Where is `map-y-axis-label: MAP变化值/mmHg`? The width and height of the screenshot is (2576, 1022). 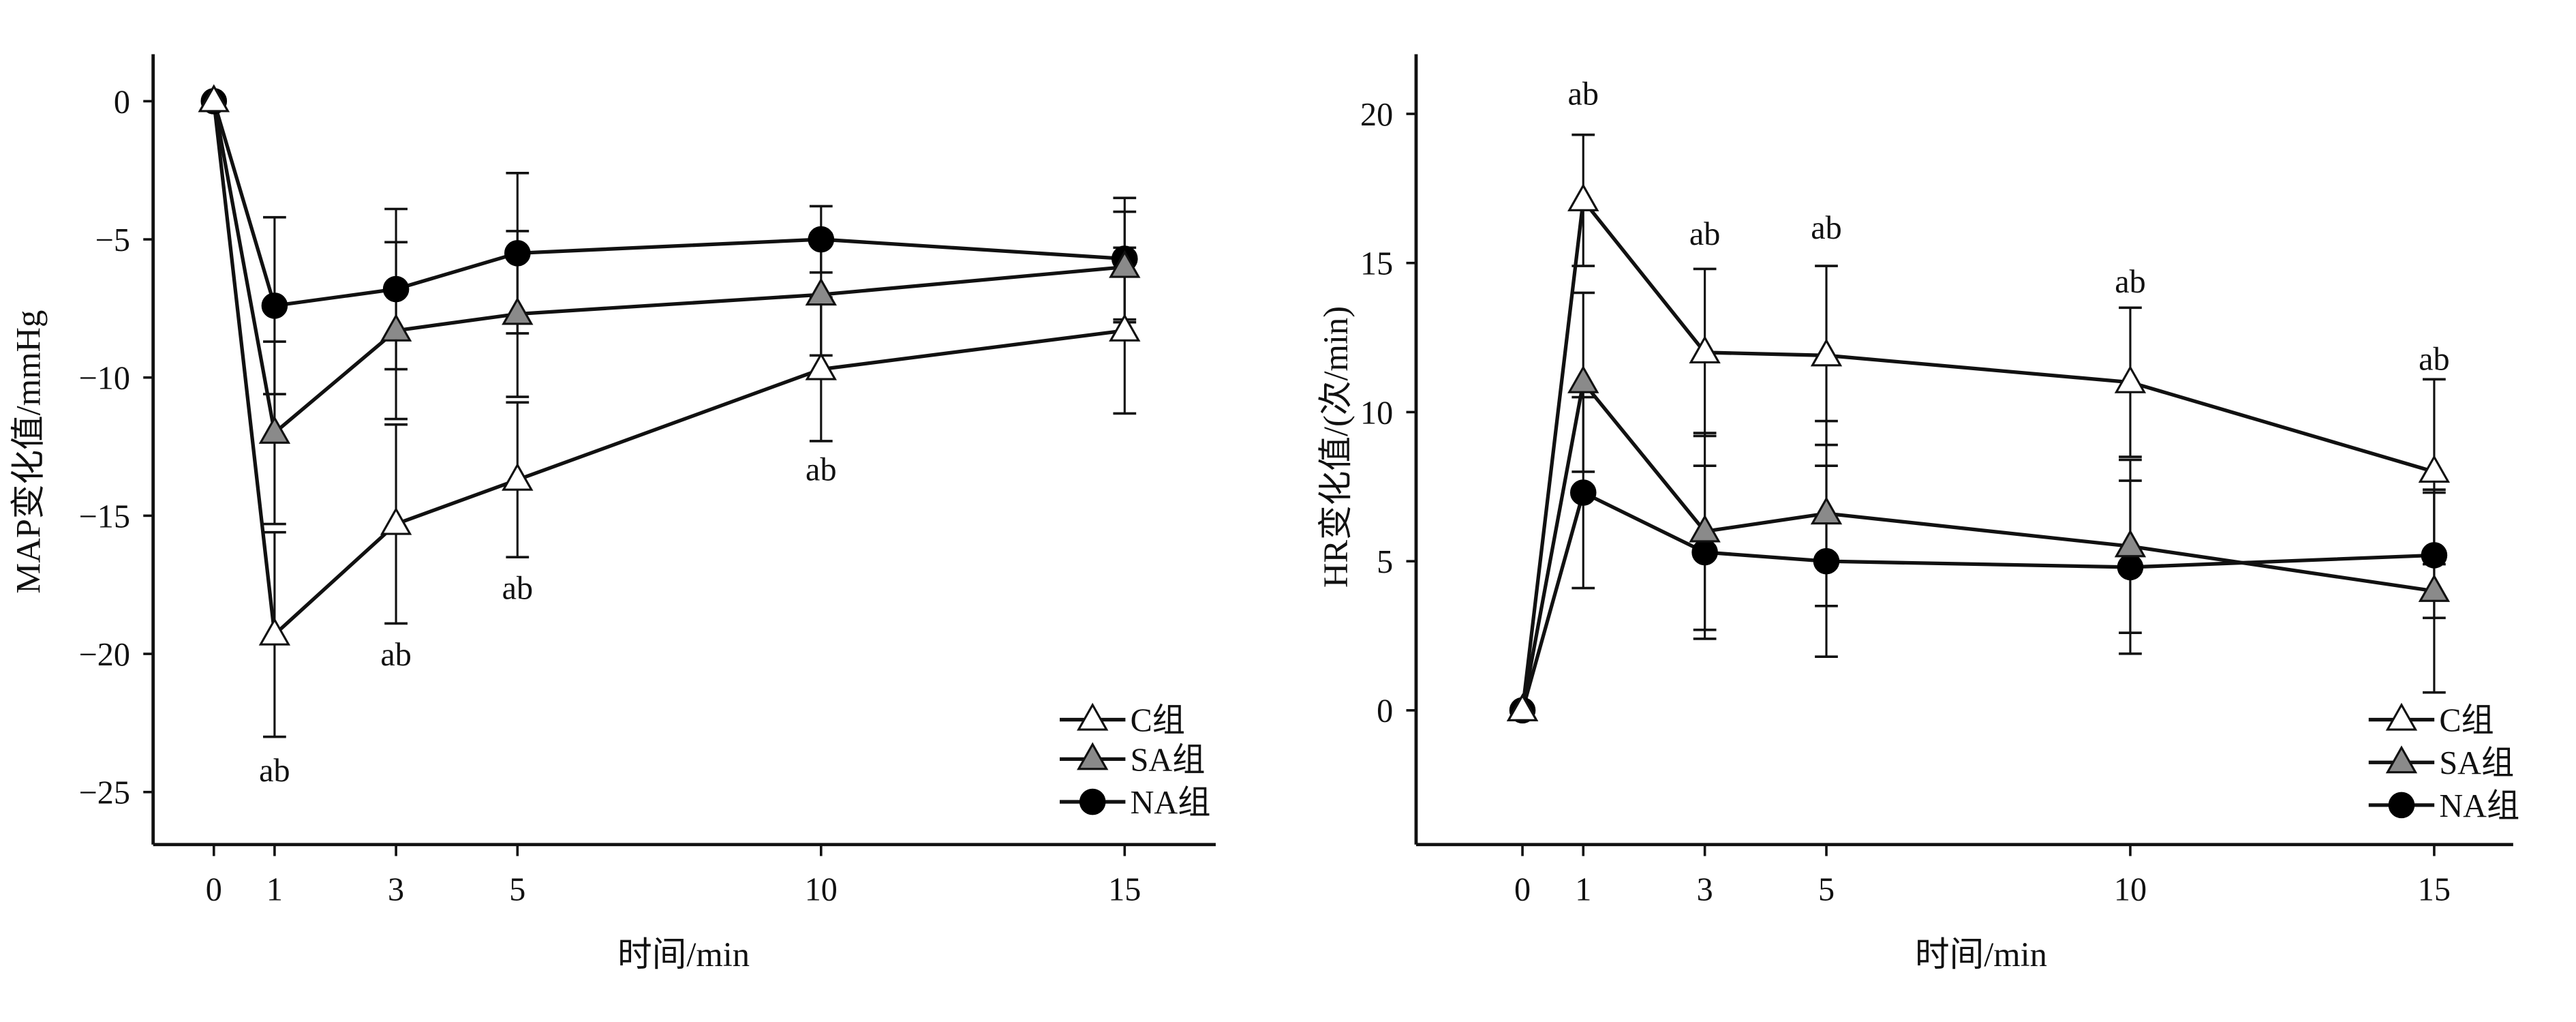
map-y-axis-label: MAP变化值/mmHg is located at coordinates (28, 452).